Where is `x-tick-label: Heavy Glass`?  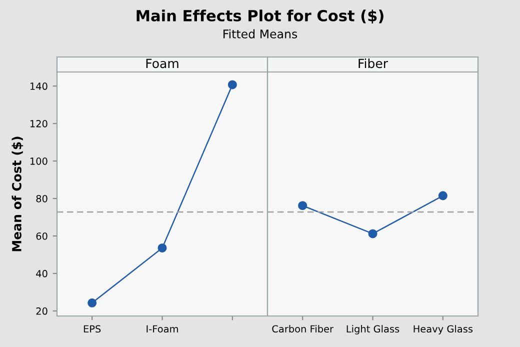 x-tick-label: Heavy Glass is located at coordinates (443, 329).